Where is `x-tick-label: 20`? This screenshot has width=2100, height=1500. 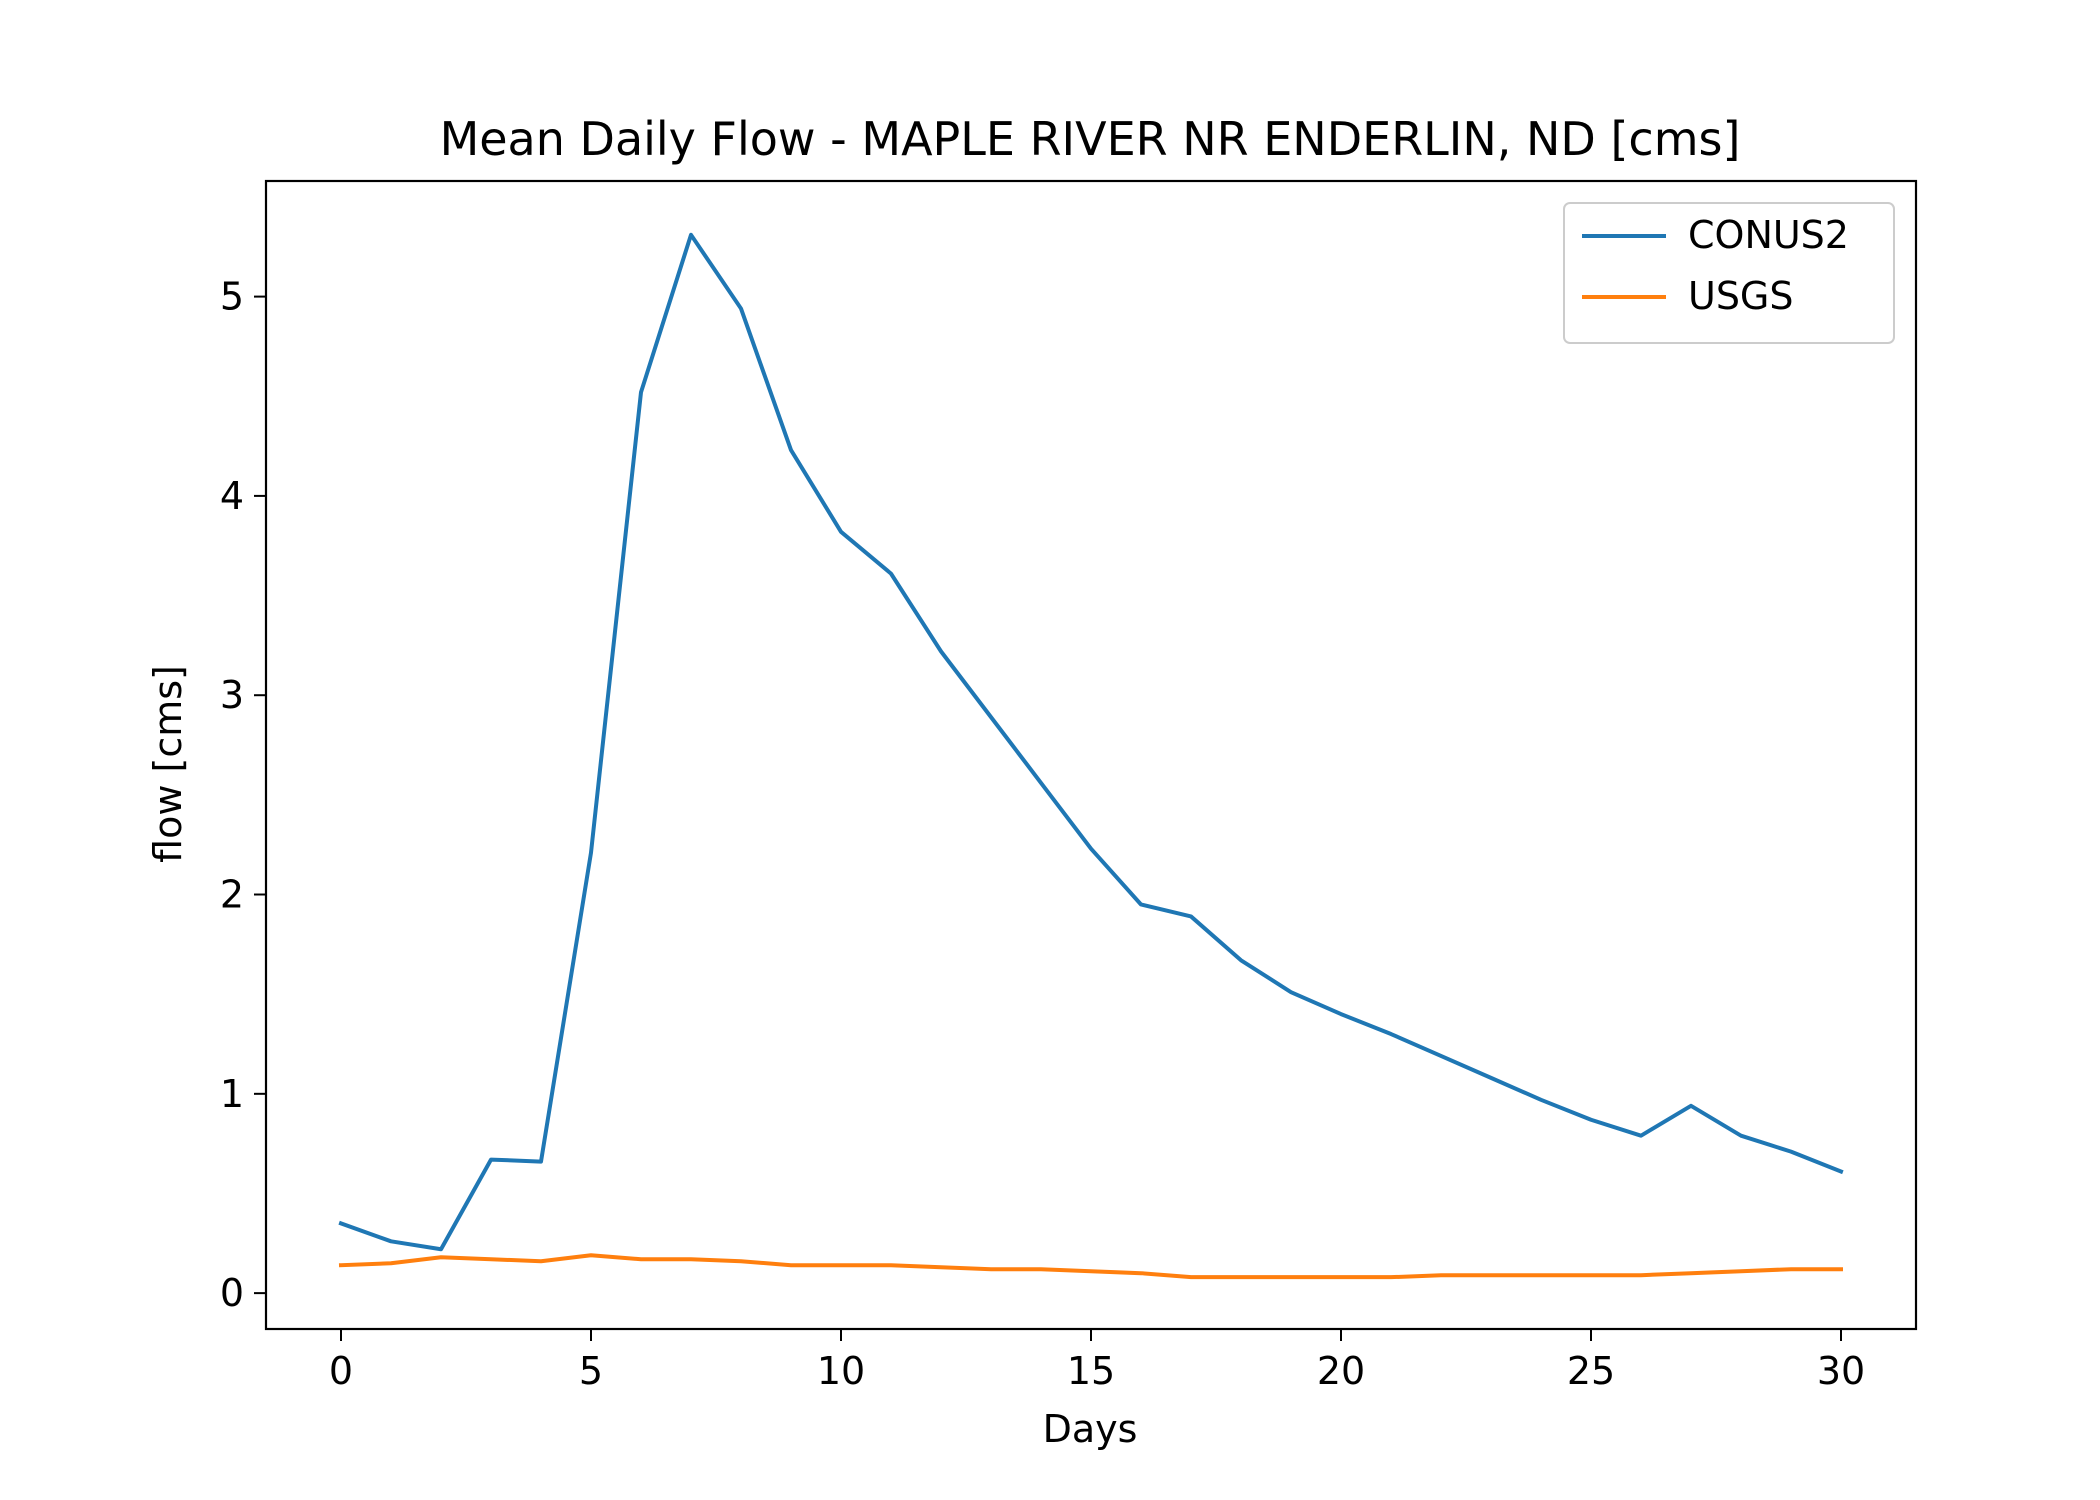 x-tick-label: 20 is located at coordinates (1341, 1371).